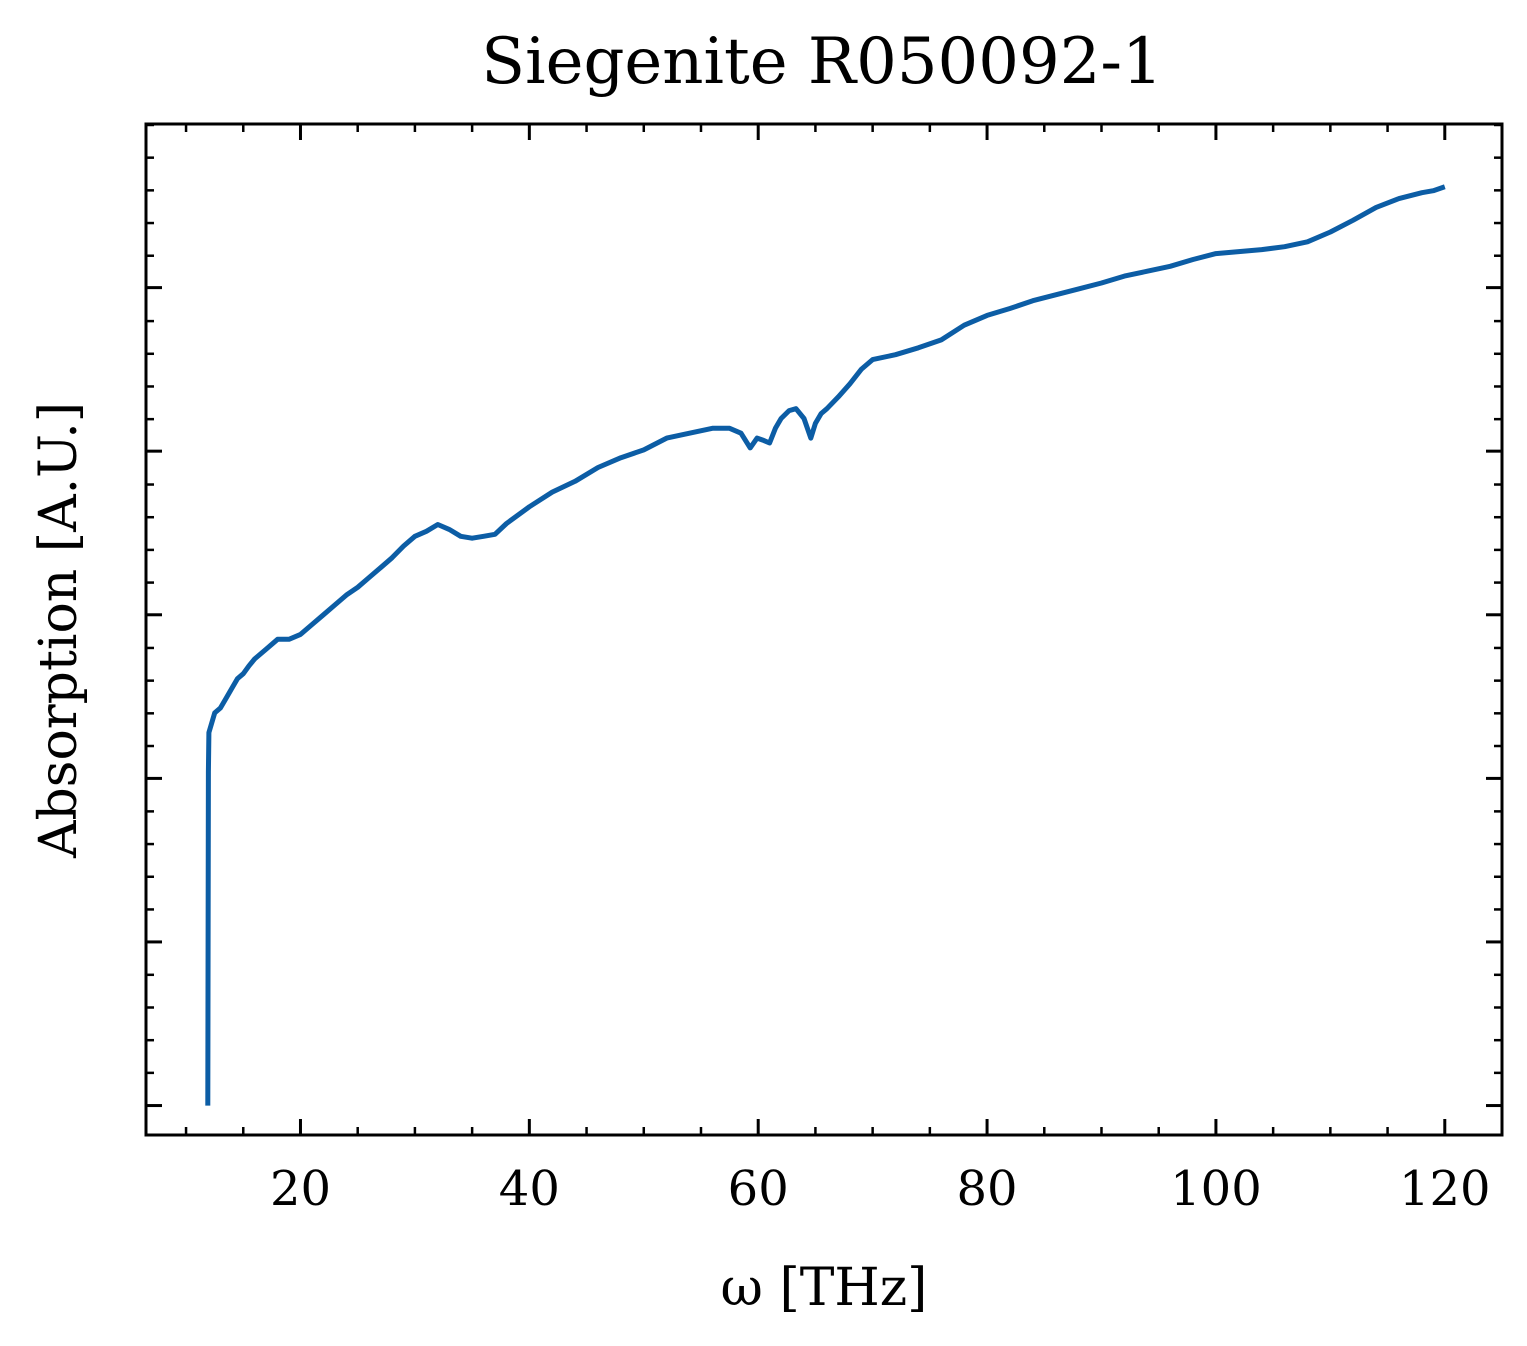  I want to click on x-tick-label: 80, so click(987, 1189).